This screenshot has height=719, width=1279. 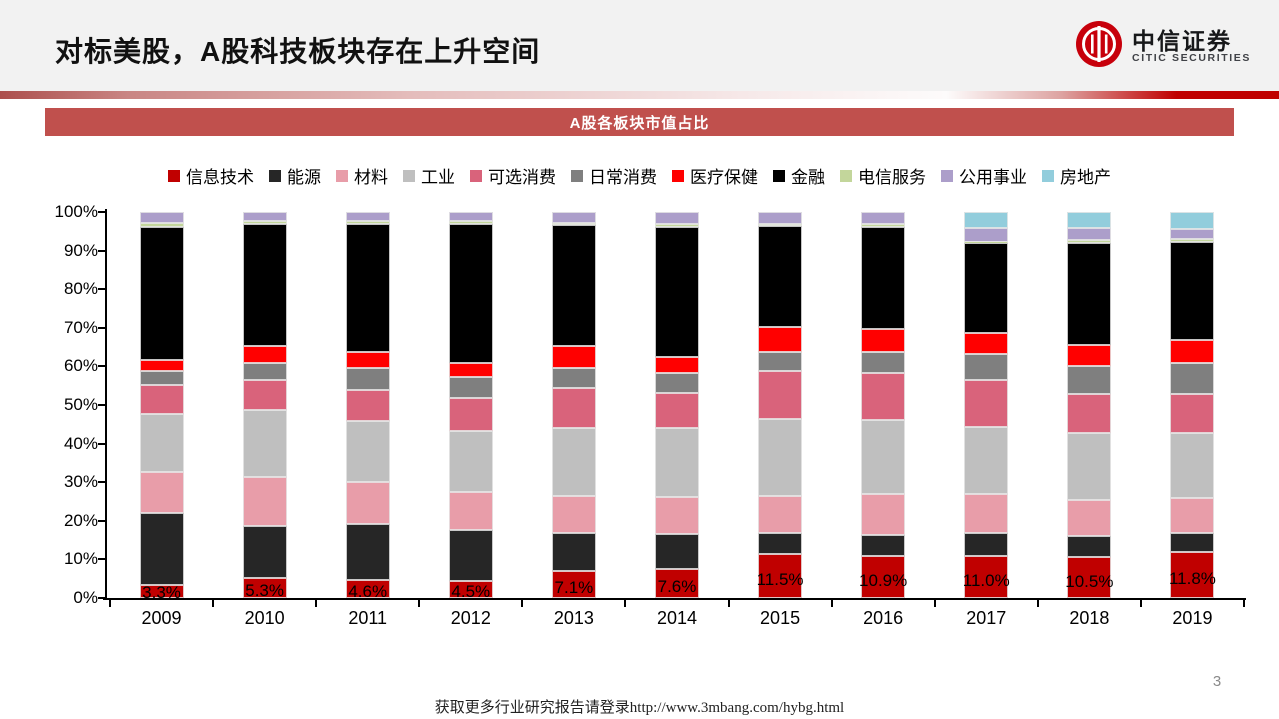 I want to click on y-axis-label: 90%, so click(x=80, y=250).